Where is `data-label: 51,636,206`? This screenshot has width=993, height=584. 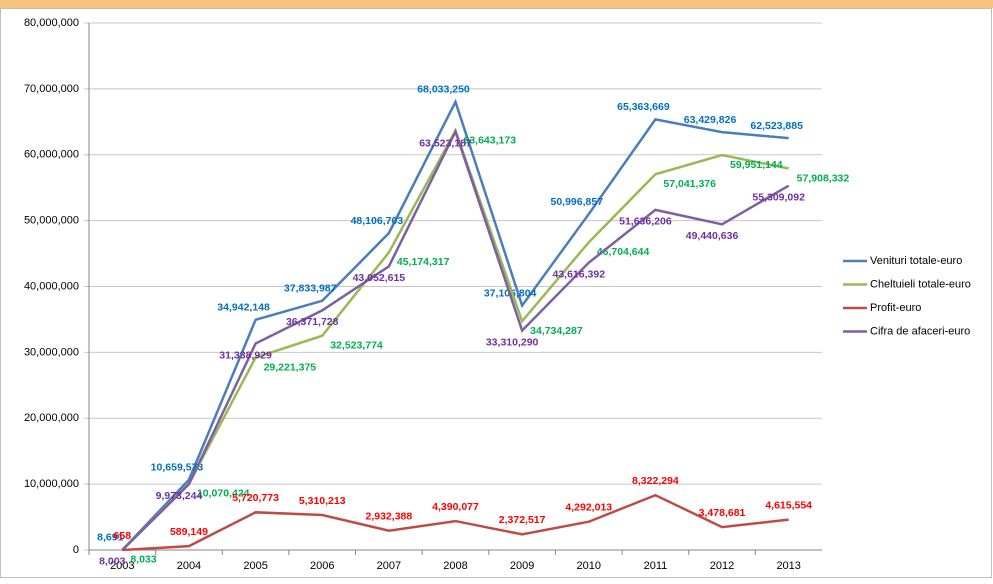
data-label: 51,636,206 is located at coordinates (645, 222).